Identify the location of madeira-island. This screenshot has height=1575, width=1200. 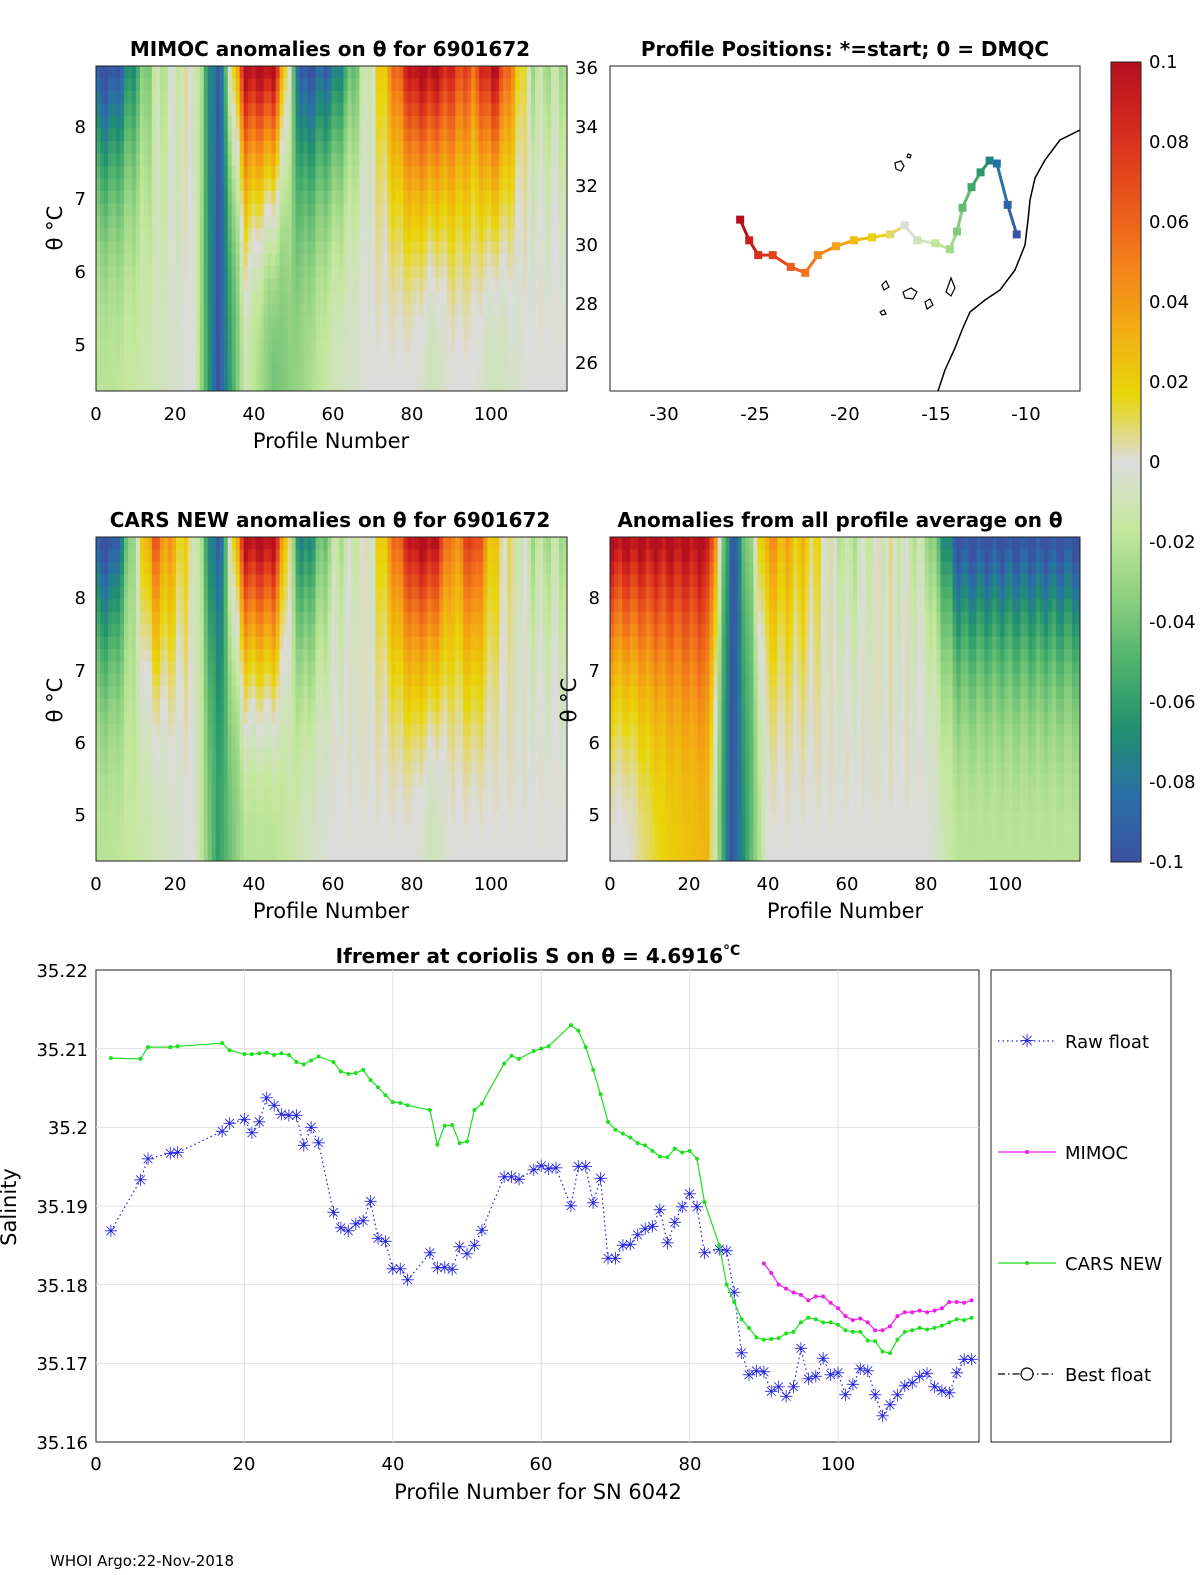
(903, 162).